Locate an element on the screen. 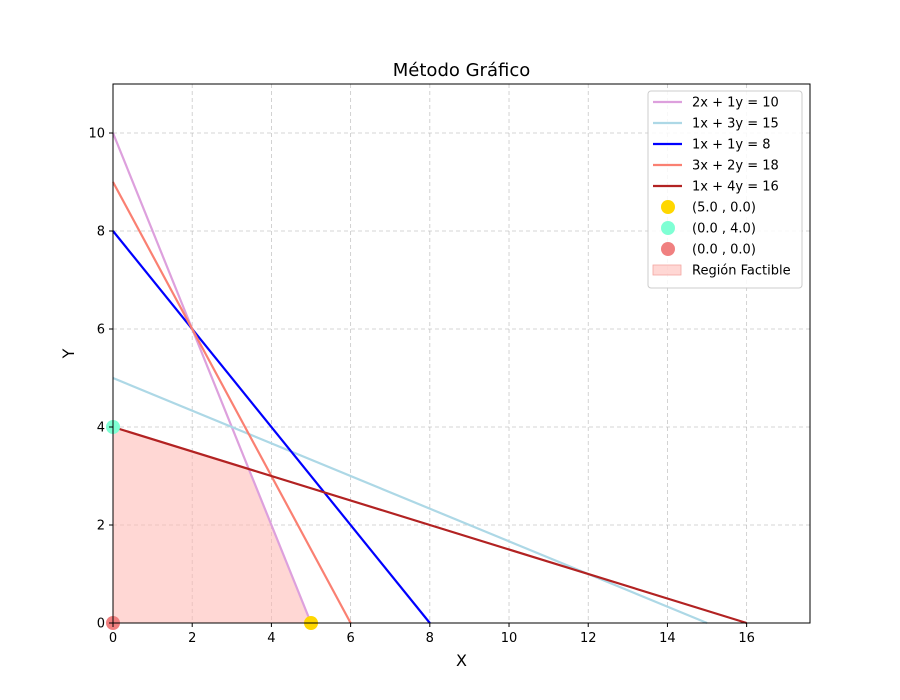 This screenshot has width=900, height=700. legend-entry-label: 1x + 3y = 15 is located at coordinates (735, 124).